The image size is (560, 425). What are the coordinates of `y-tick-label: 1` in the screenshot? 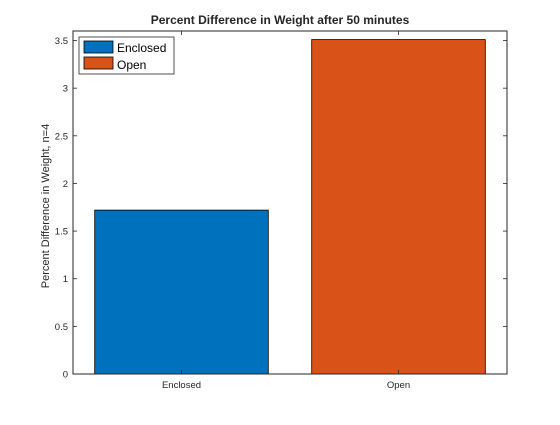 It's located at (65, 279).